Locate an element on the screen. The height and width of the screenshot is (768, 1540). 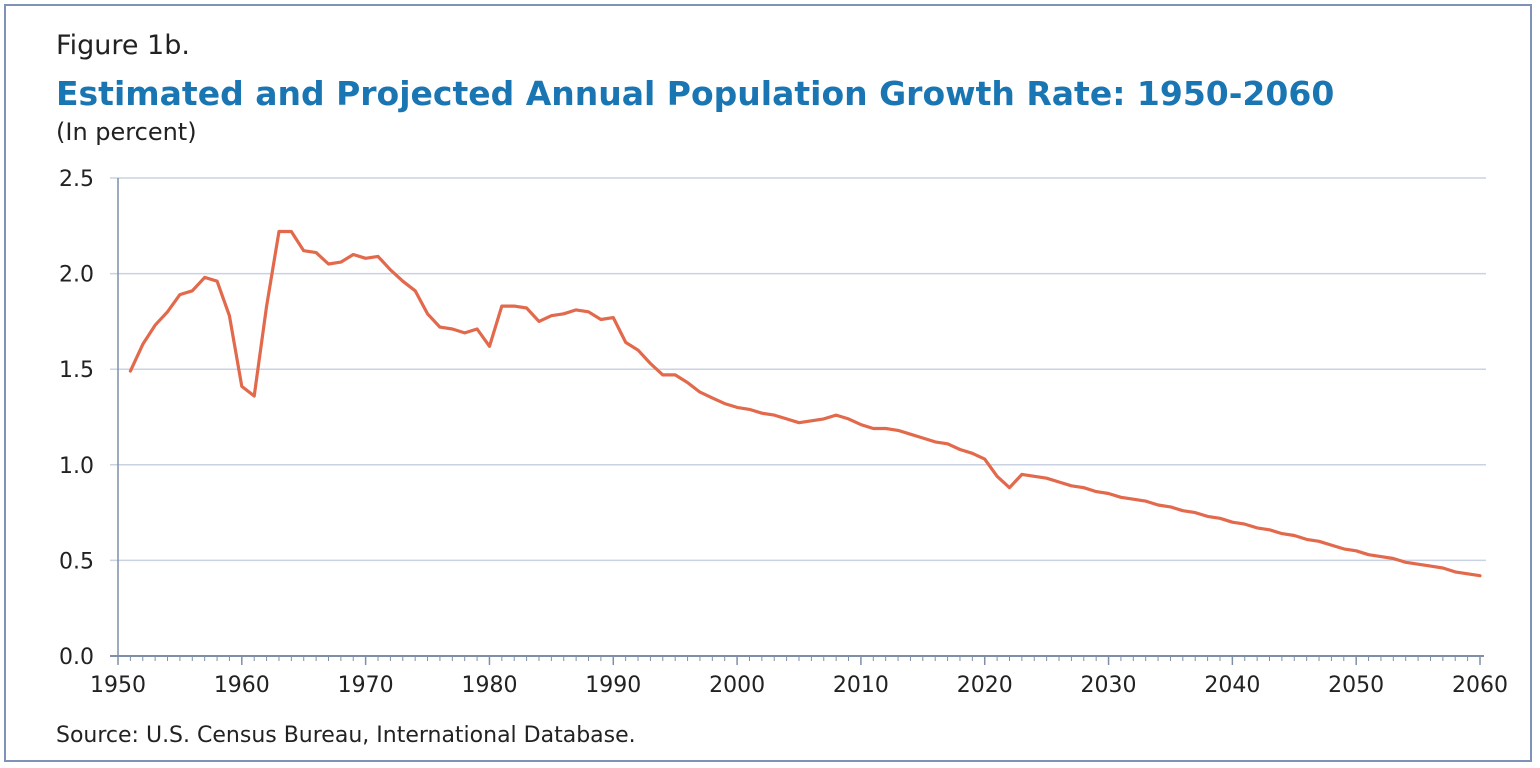
x-tick-label: 1970 is located at coordinates (366, 685).